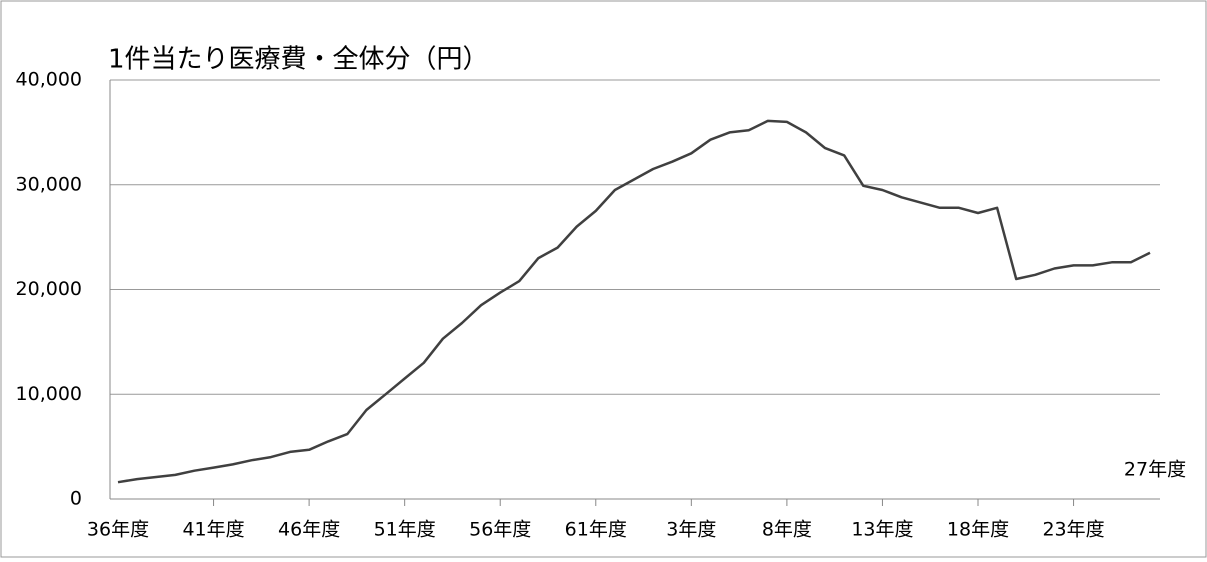 This screenshot has width=1207, height=562. I want to click on x-tick-label: 61年度, so click(596, 530).